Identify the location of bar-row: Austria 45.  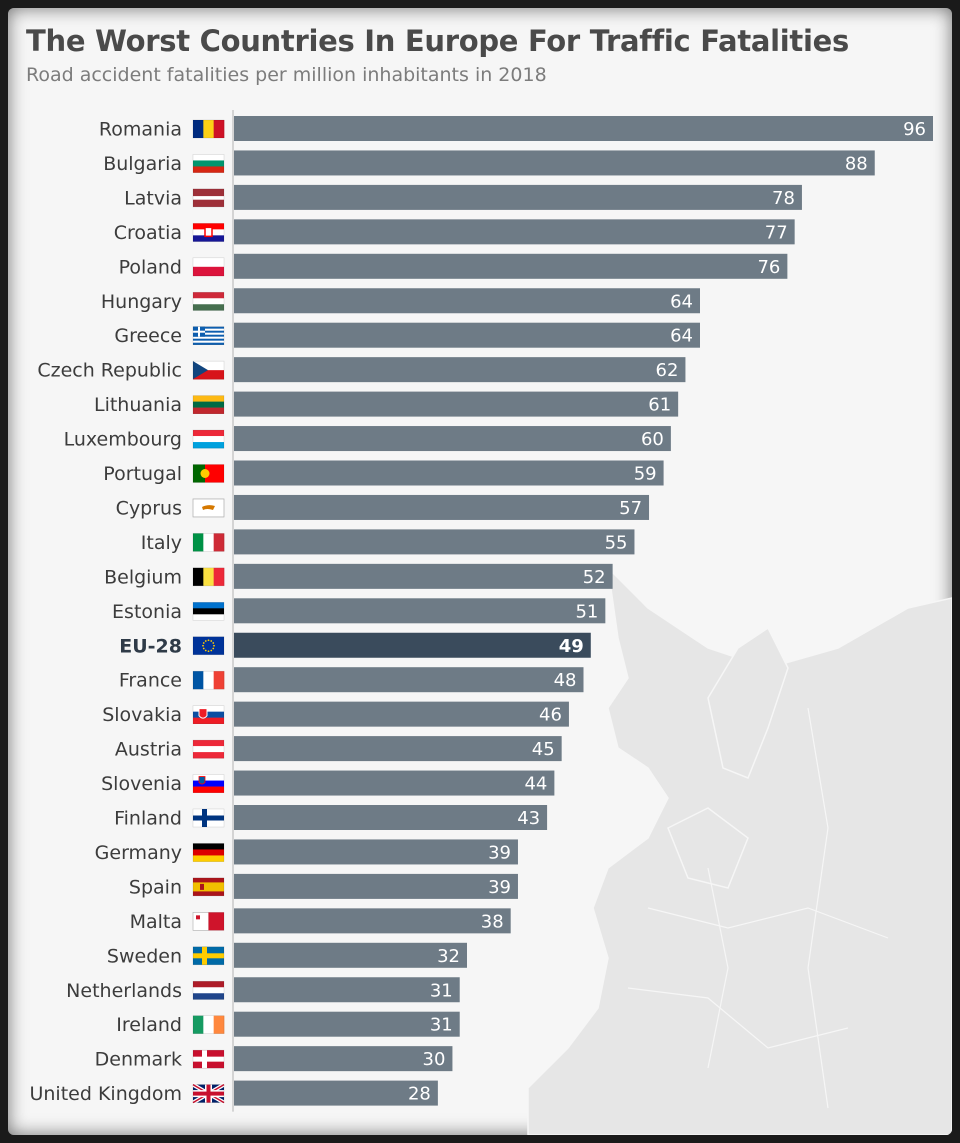
(338, 749).